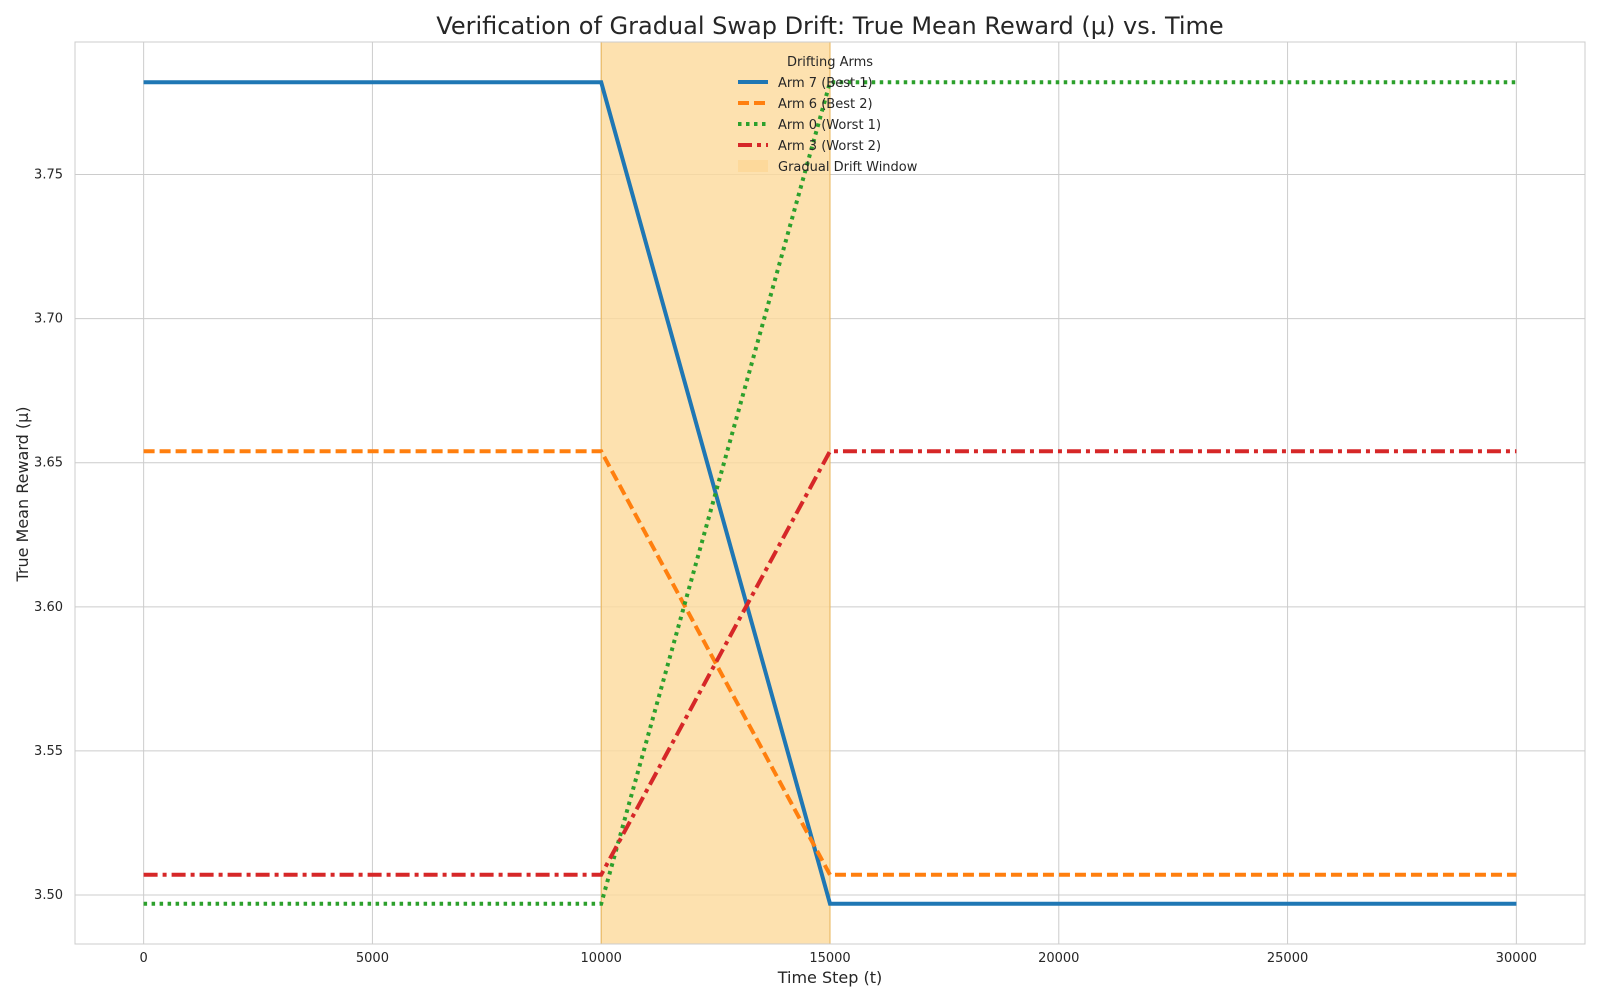 This screenshot has width=1600, height=1000. What do you see at coordinates (1058, 958) in the screenshot?
I see `x-tick-label: 20000` at bounding box center [1058, 958].